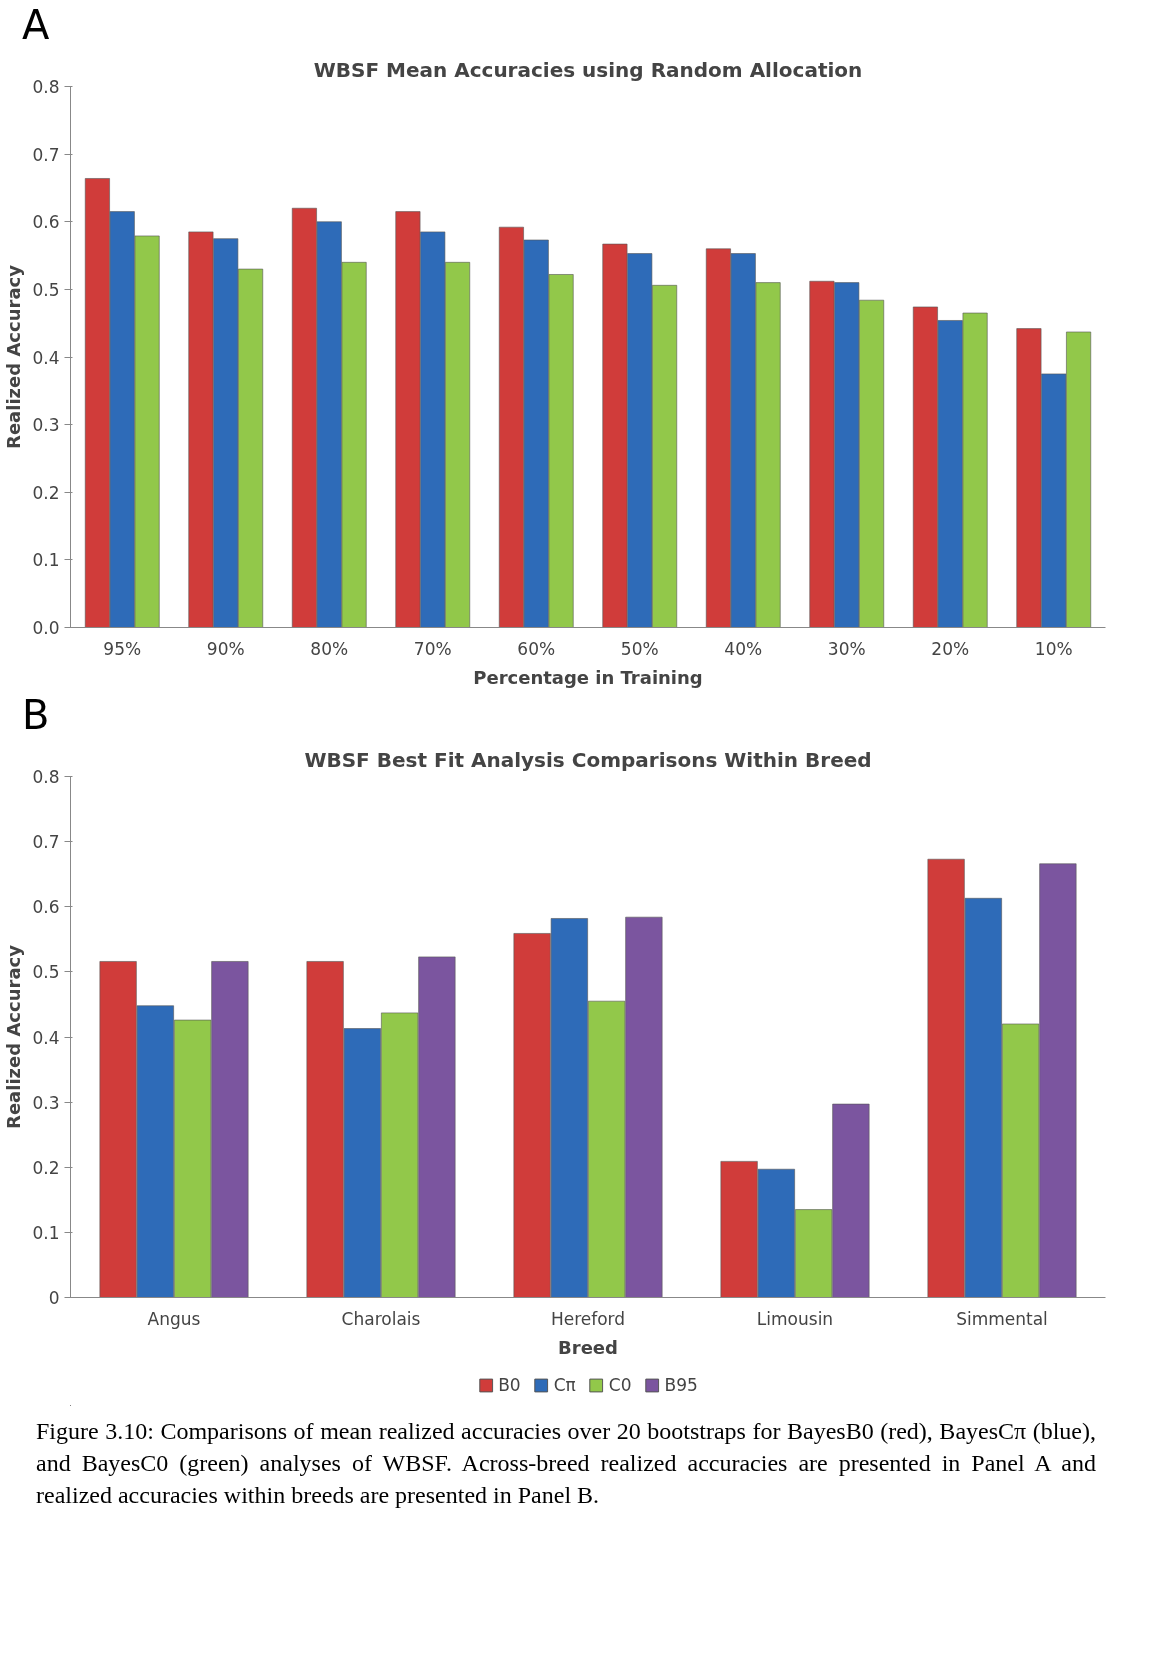  I want to click on x-tick-label: 80%, so click(329, 648).